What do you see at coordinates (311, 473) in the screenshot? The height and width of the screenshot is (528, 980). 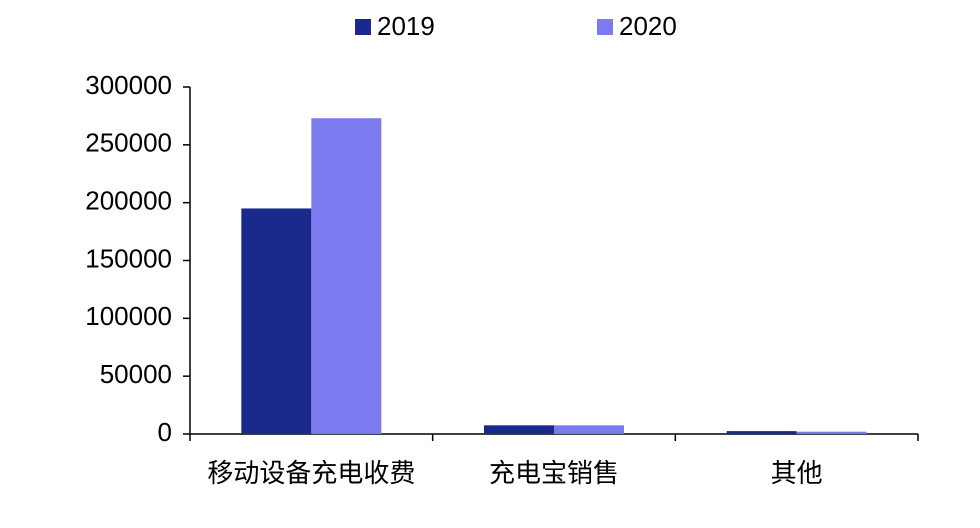 I see `x-tick-label: 移动设备充电收费` at bounding box center [311, 473].